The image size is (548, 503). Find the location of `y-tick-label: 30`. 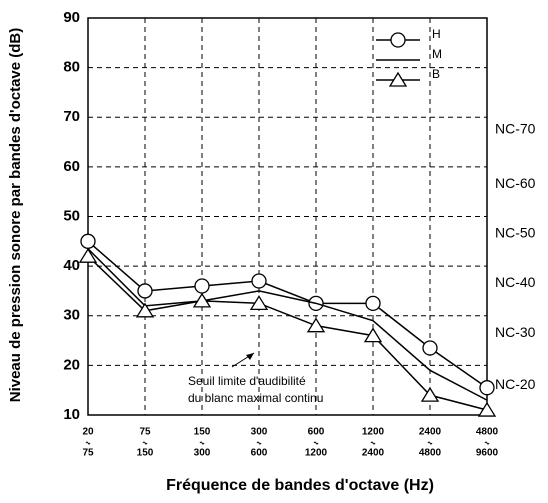

y-tick-label: 30 is located at coordinates (71, 315).